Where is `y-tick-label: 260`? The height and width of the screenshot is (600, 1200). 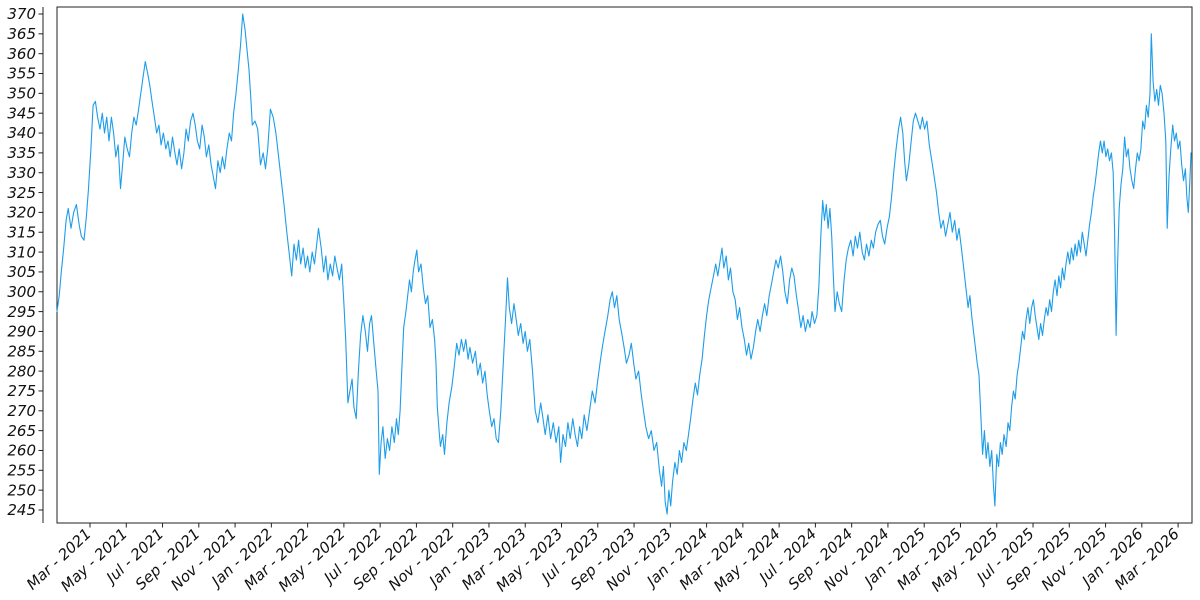 y-tick-label: 260 is located at coordinates (21, 451).